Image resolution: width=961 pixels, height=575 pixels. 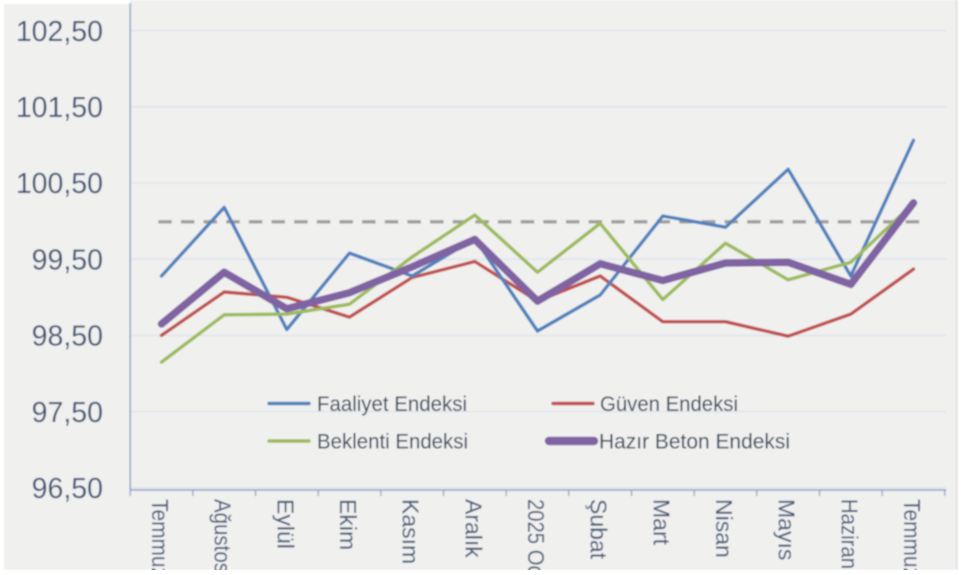 I want to click on svg-text: Güven Endeksi, so click(x=669, y=404).